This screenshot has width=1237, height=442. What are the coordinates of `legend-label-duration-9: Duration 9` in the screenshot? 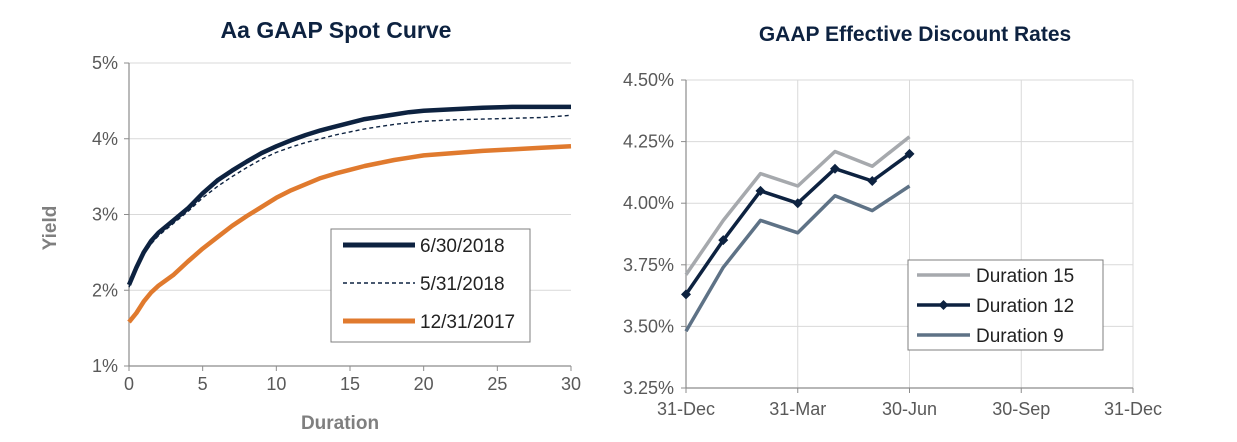 It's located at (1020, 336).